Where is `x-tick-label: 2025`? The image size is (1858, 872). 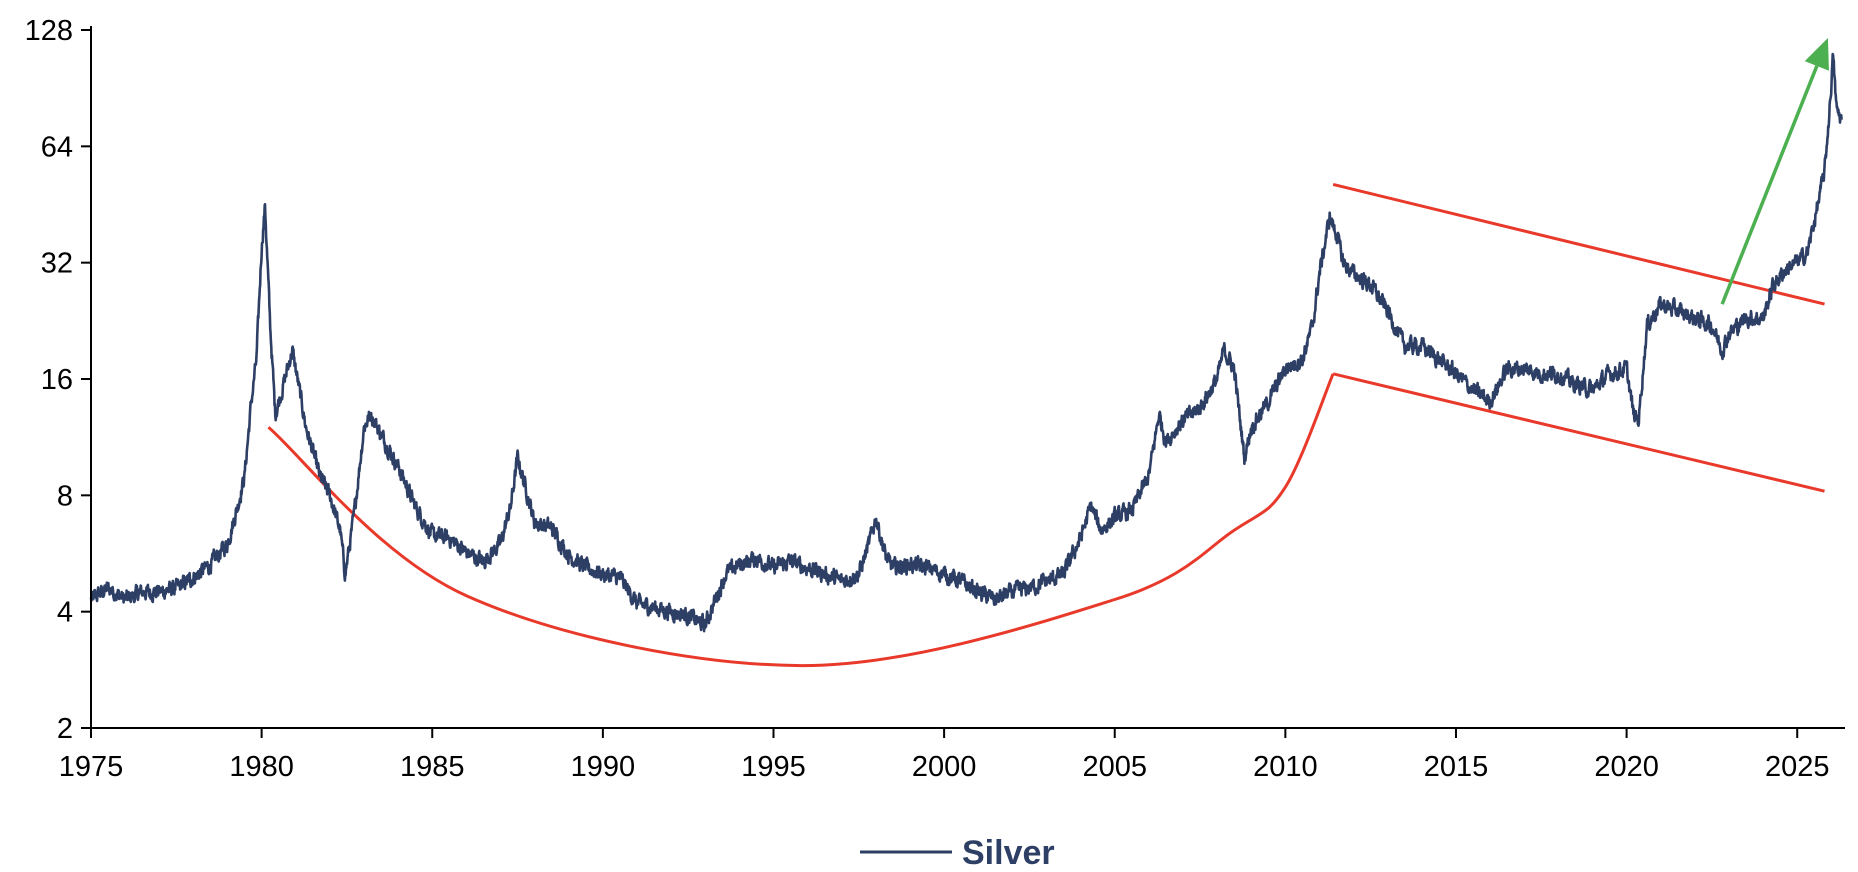
x-tick-label: 2025 is located at coordinates (1797, 767).